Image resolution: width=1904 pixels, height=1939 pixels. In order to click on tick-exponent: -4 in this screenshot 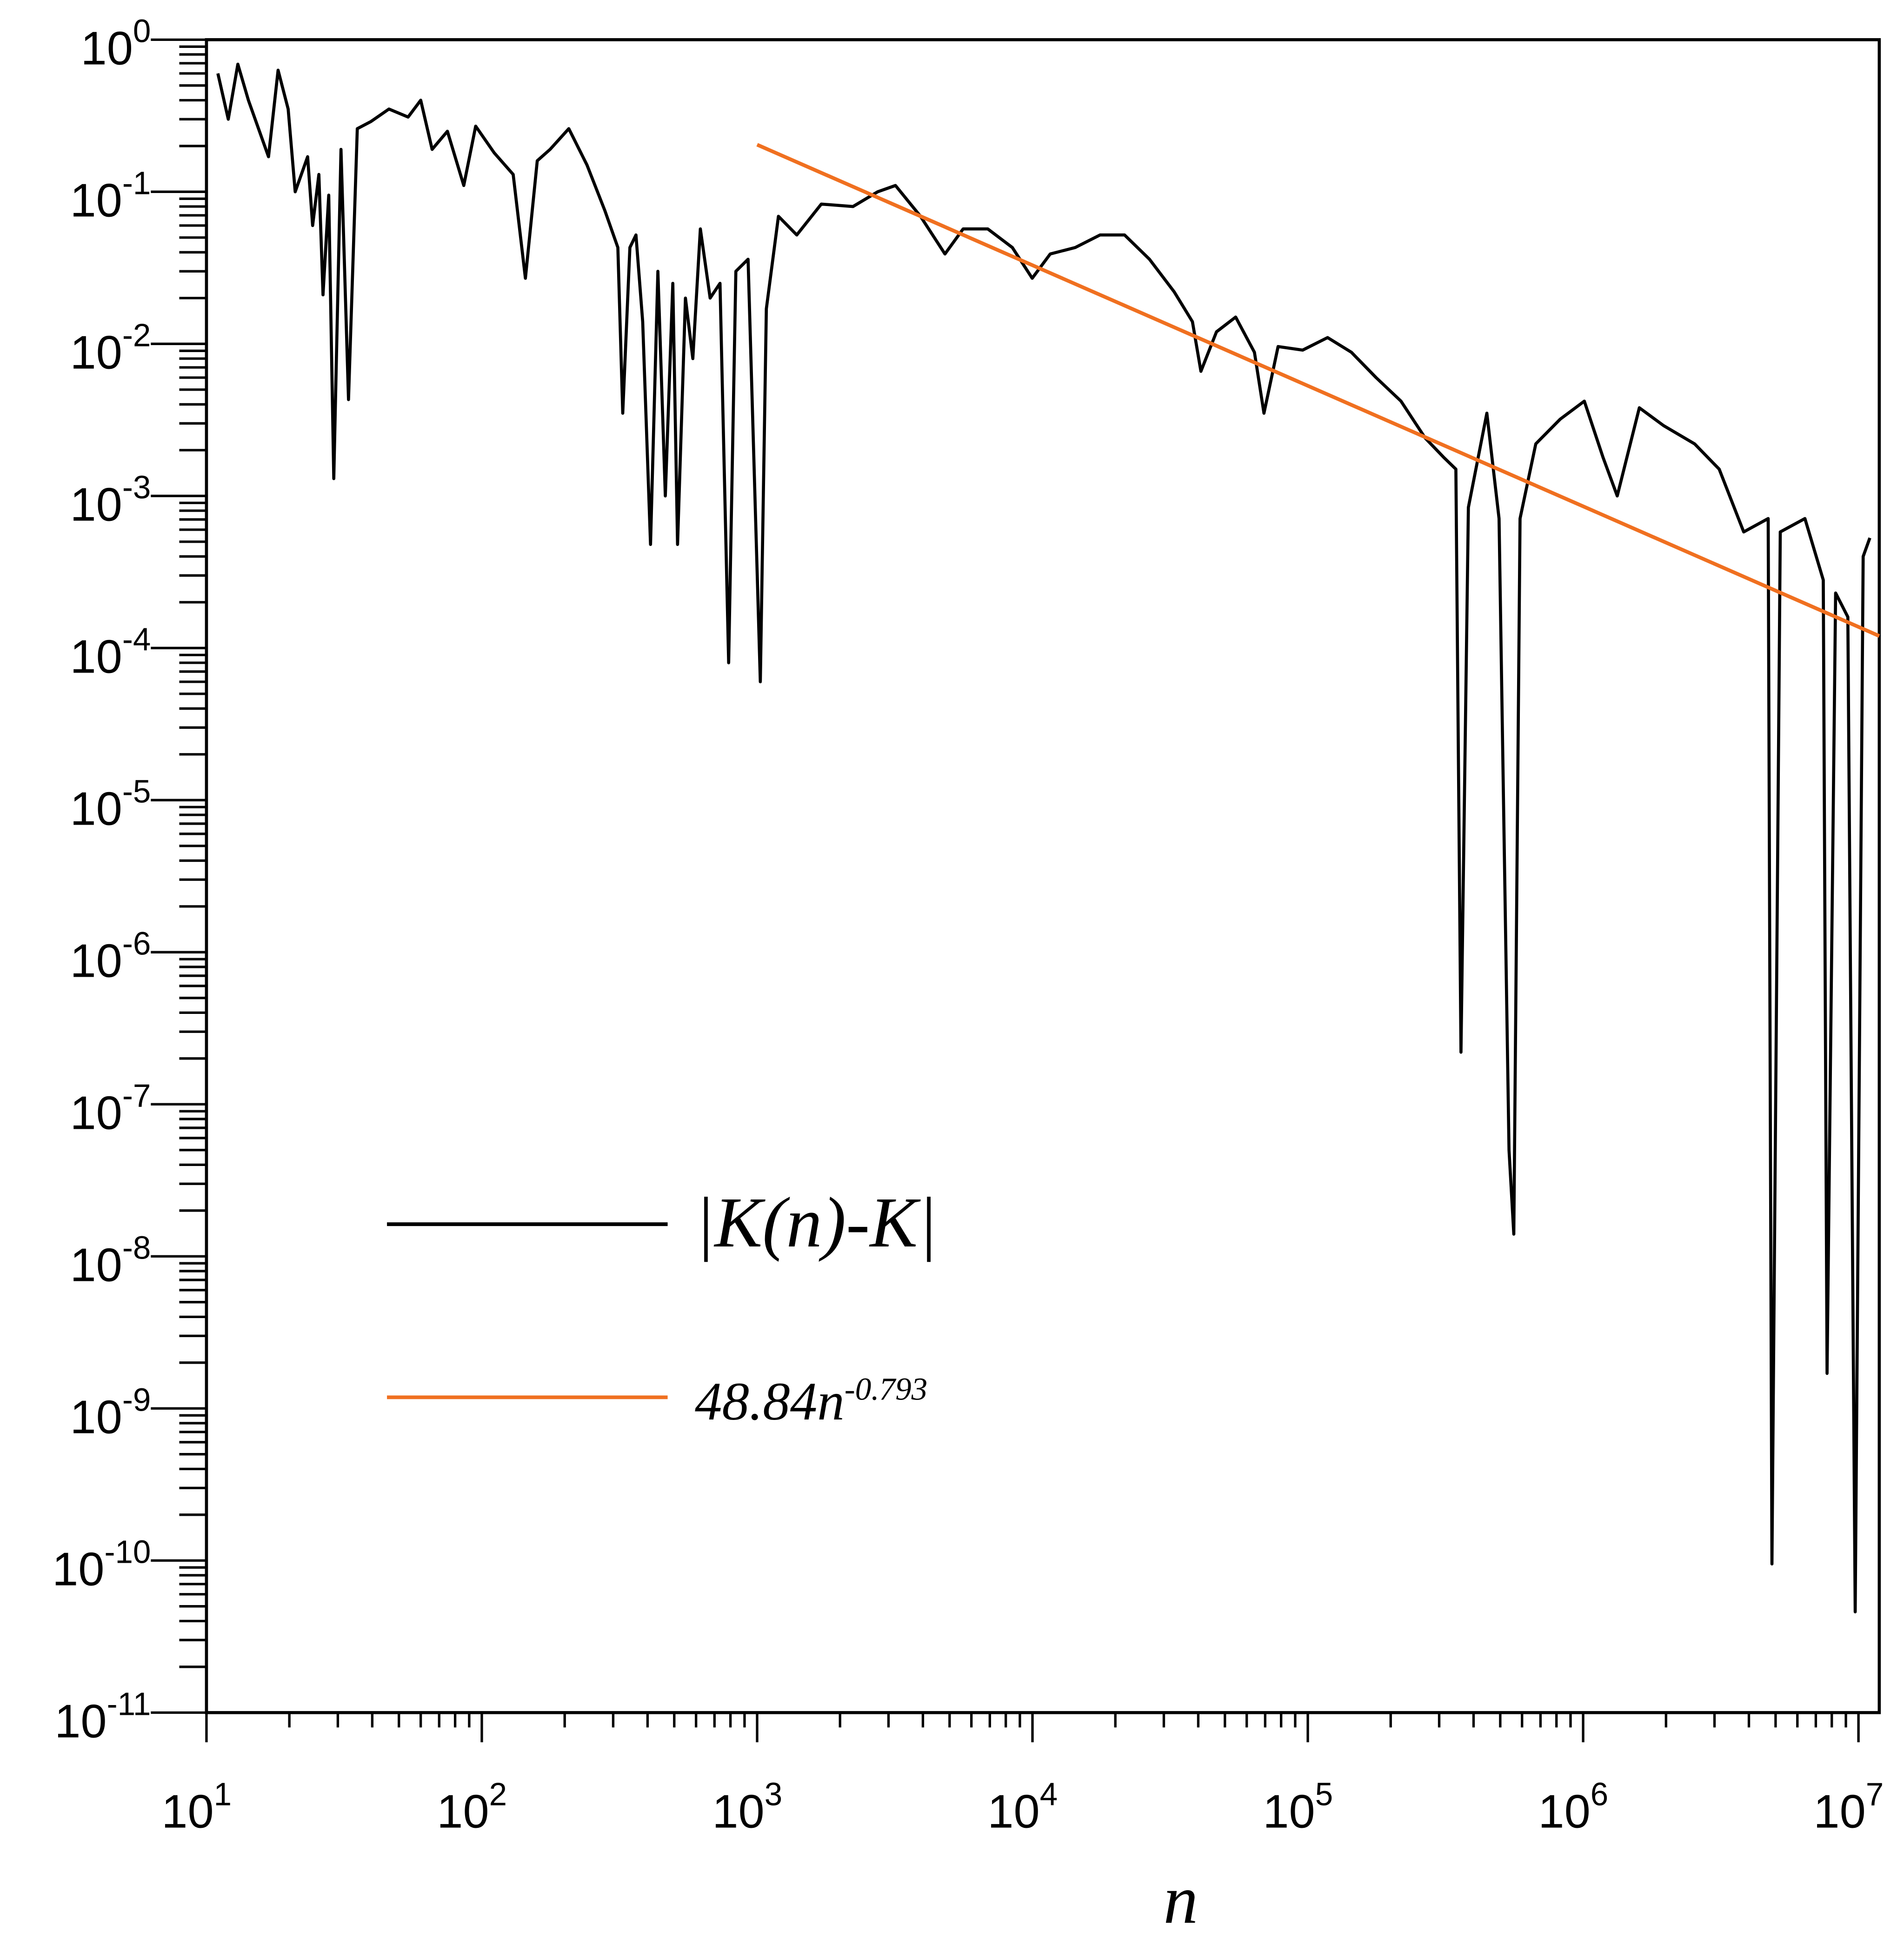, I will do `click(136, 640)`.